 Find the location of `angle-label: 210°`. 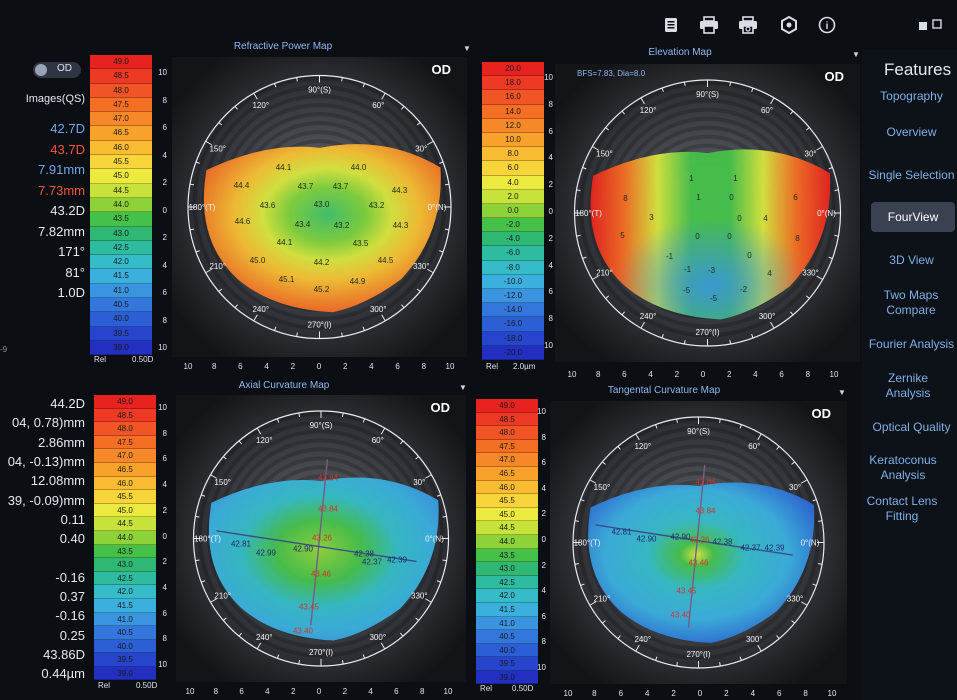

angle-label: 210° is located at coordinates (222, 595).